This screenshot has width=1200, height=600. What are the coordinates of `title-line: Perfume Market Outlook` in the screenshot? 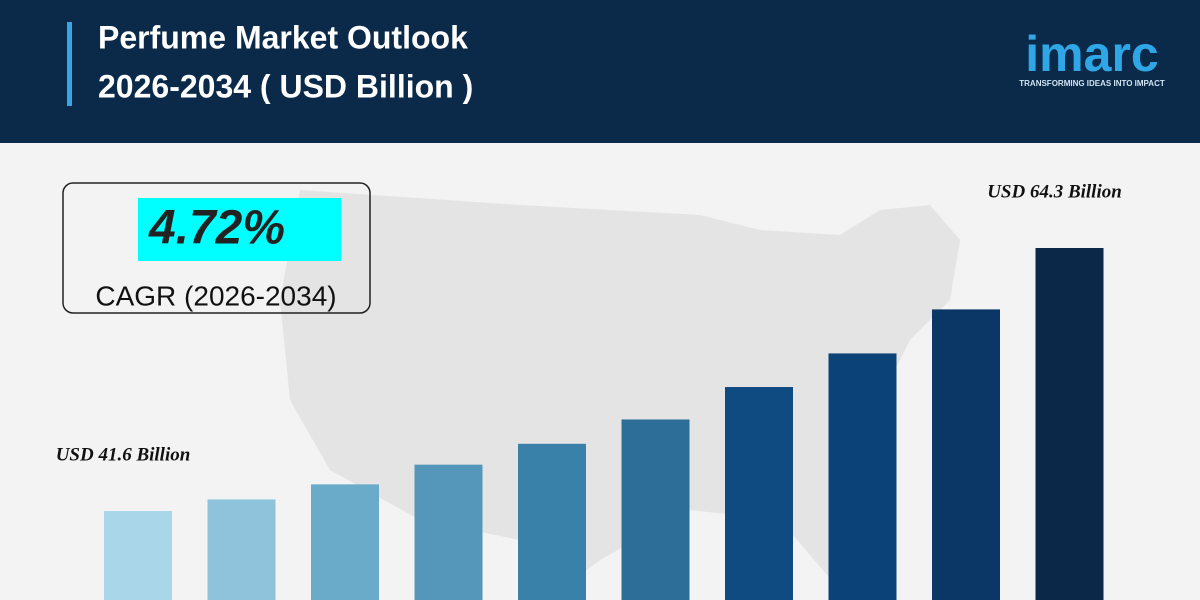 It's located at (283, 37).